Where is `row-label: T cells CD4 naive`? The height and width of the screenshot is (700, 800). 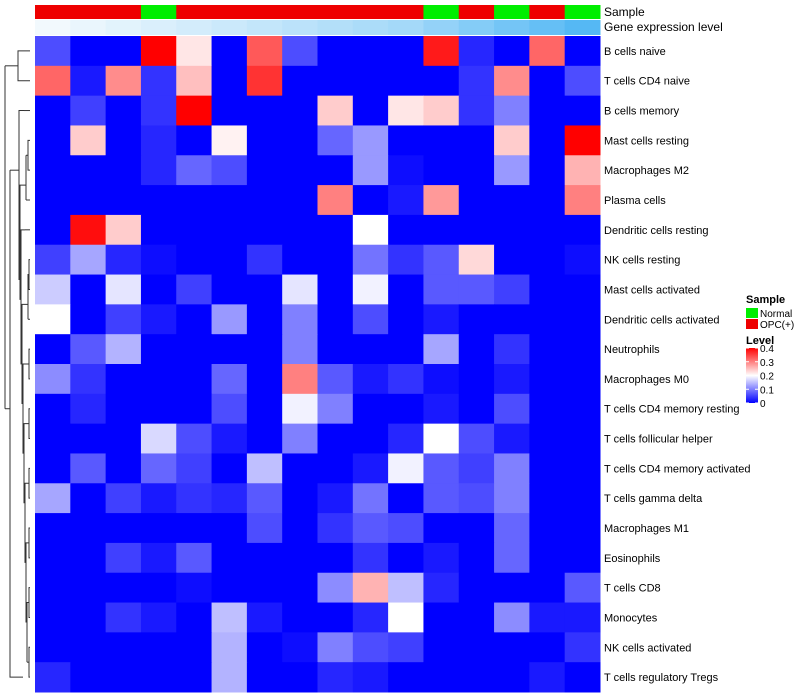
row-label: T cells CD4 naive is located at coordinates (647, 82).